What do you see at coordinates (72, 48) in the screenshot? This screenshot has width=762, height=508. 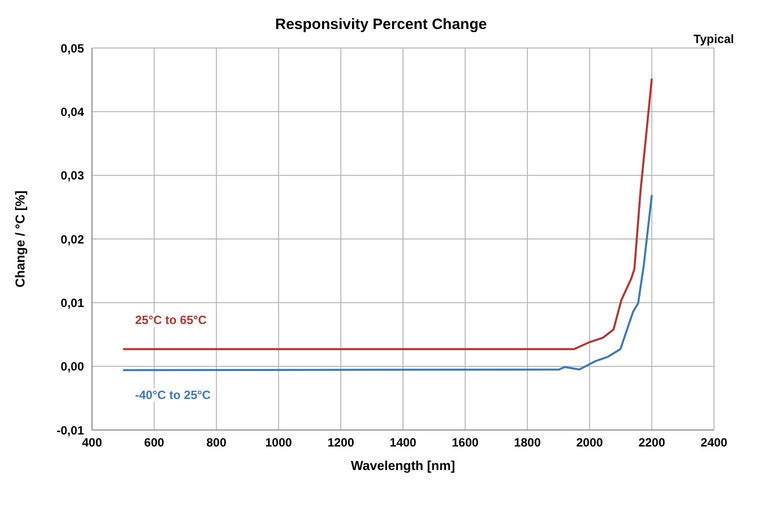 I see `y-tick-label: 0,05` at bounding box center [72, 48].